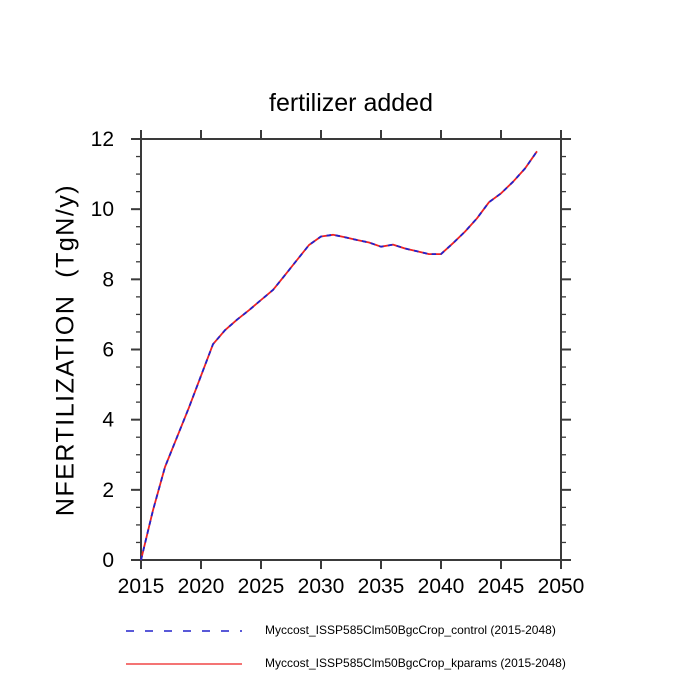 The width and height of the screenshot is (700, 700). What do you see at coordinates (561, 586) in the screenshot?
I see `x-tick-label: 2050` at bounding box center [561, 586].